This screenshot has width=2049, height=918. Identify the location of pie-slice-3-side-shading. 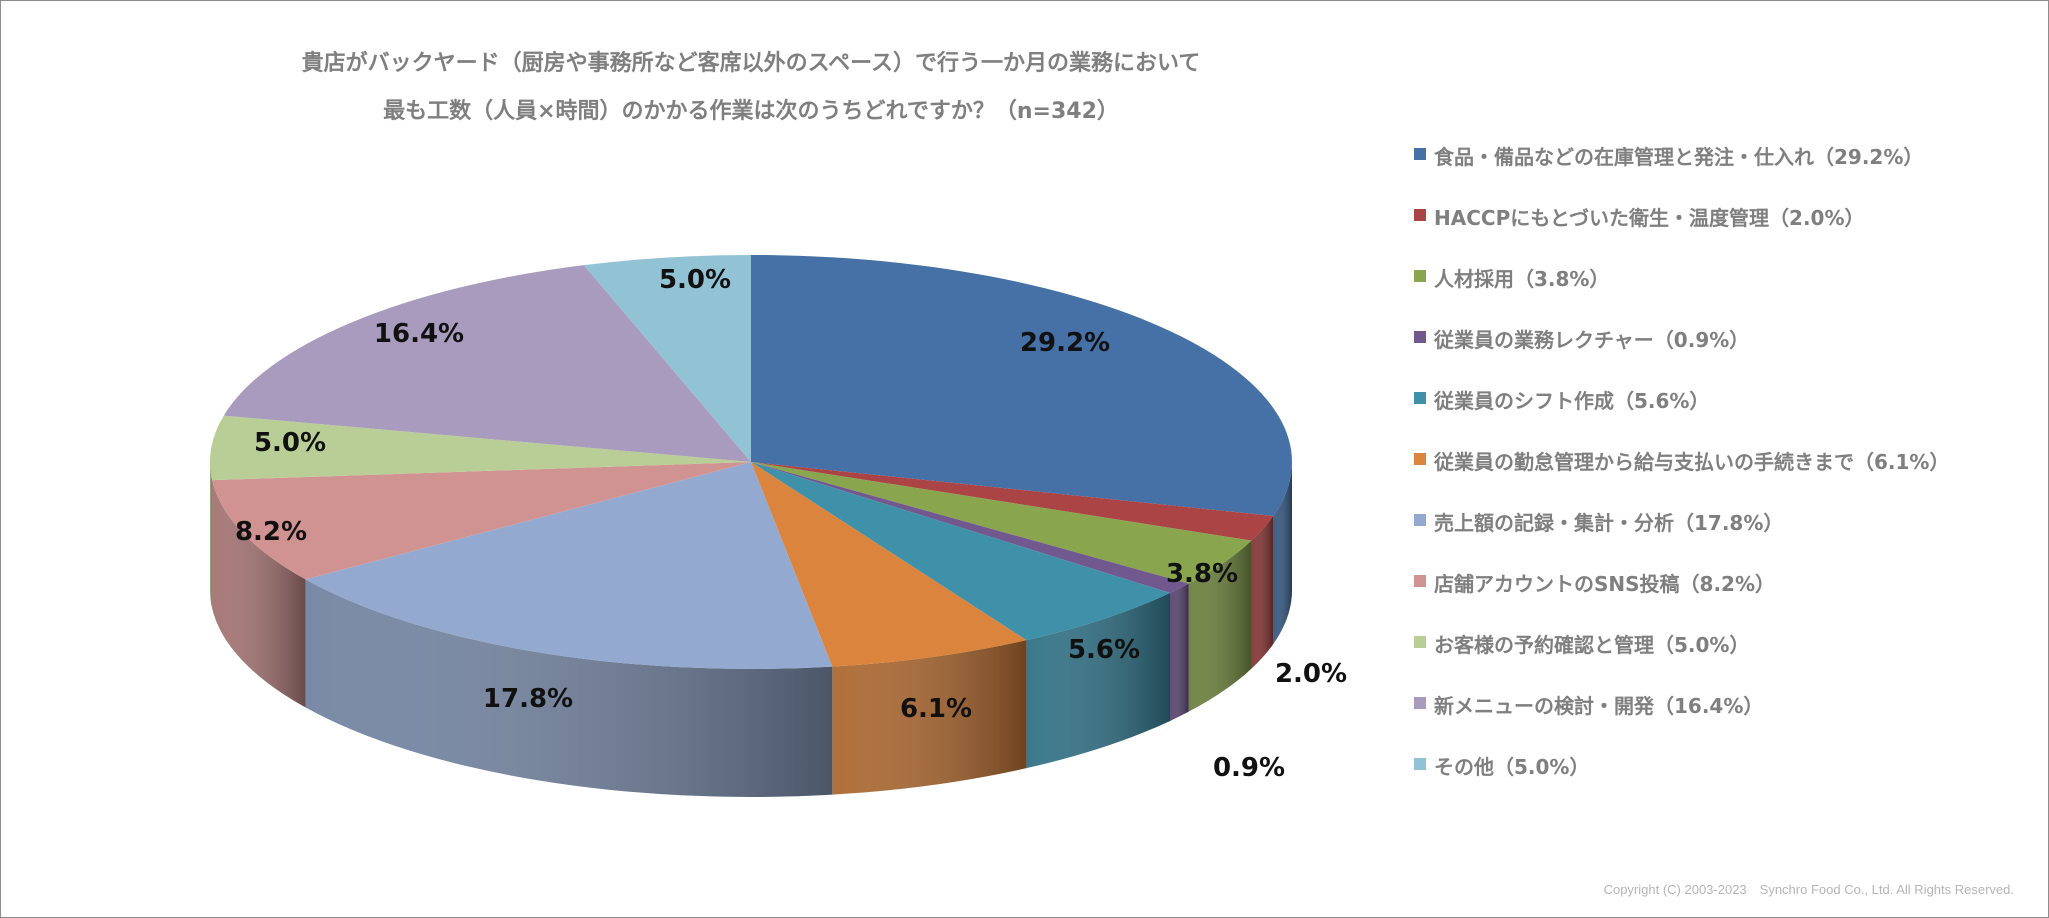
(1220, 626).